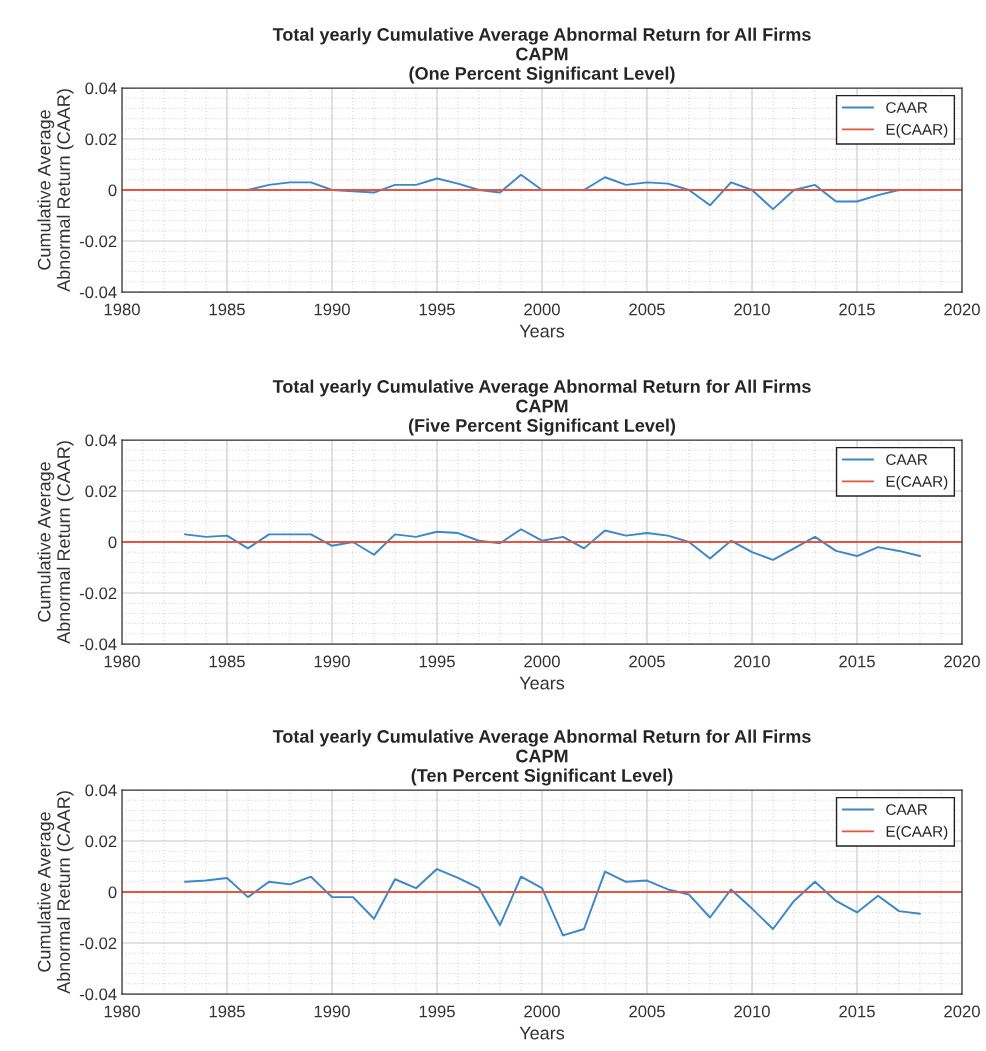 Image resolution: width=986 pixels, height=1051 pixels. I want to click on chart-title: Total yearly Cumulative Average Abnormal Return for All Firms CAPM (Five Percent Significant Level), so click(541, 407).